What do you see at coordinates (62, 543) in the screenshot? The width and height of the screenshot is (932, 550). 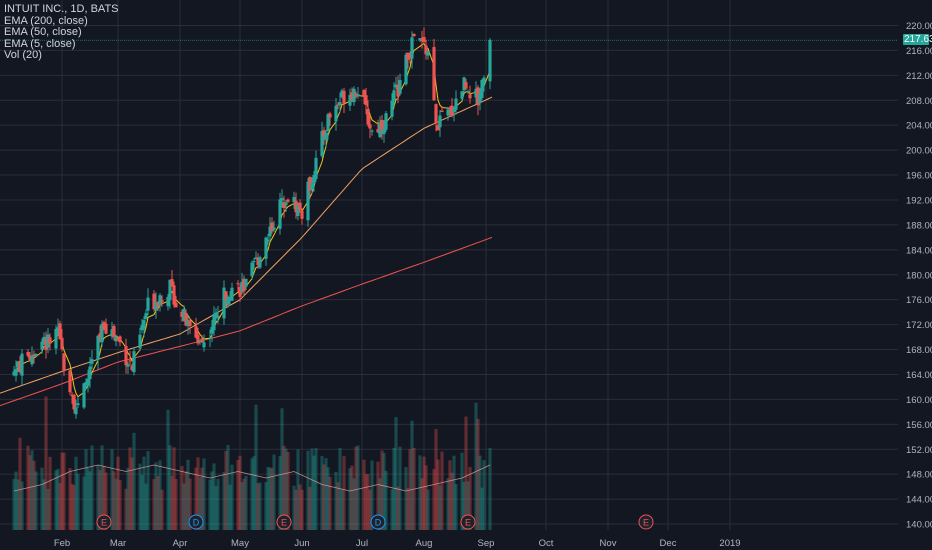 I see `x-tick-label: Feb` at bounding box center [62, 543].